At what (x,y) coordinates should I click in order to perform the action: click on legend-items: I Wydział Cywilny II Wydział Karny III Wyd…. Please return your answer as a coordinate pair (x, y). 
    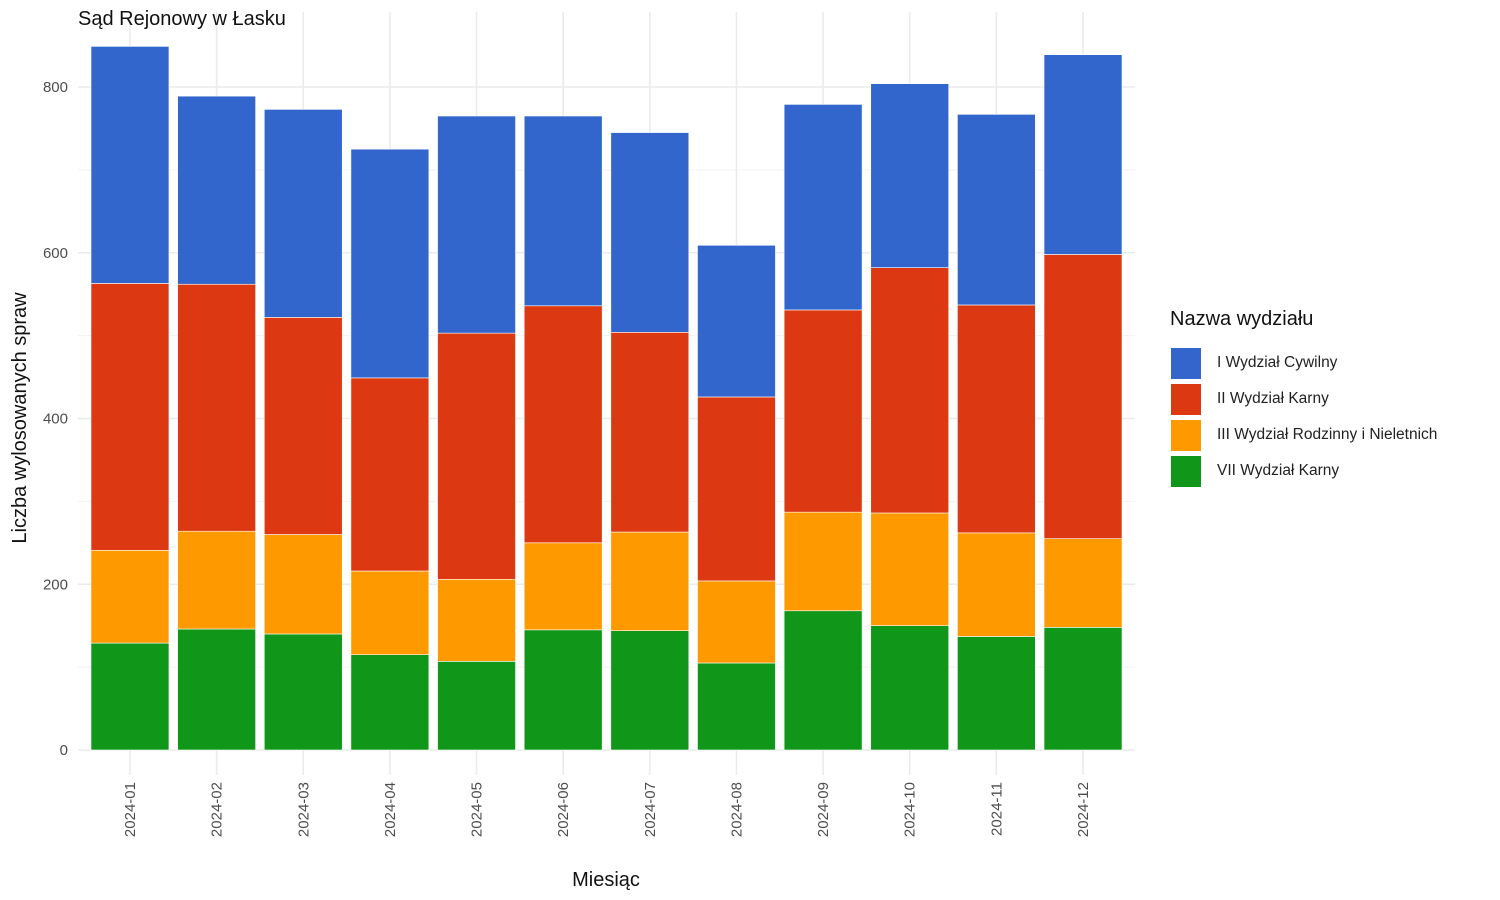
    Looking at the image, I should click on (1303, 417).